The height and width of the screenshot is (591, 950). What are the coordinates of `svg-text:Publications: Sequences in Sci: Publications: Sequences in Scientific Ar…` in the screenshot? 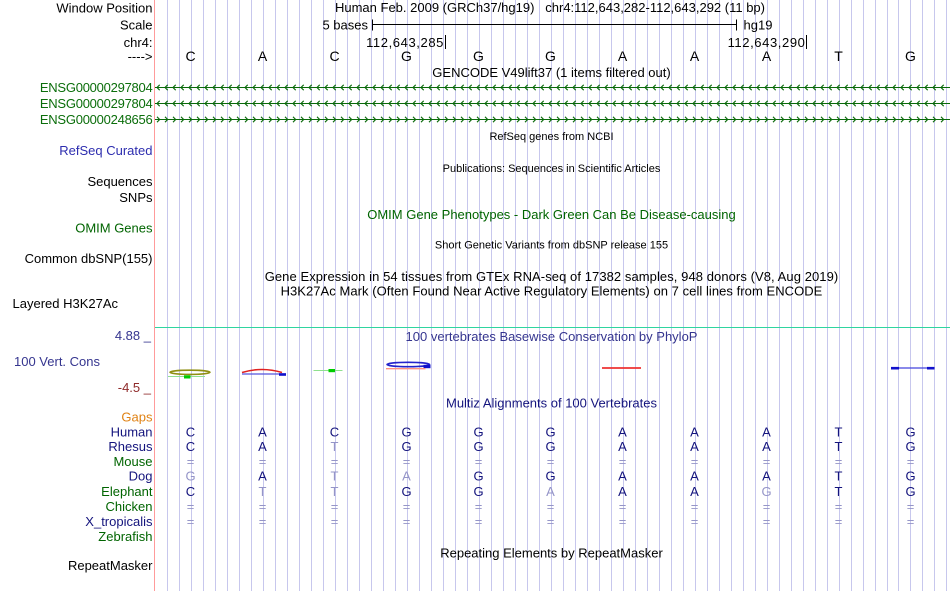 It's located at (552, 169).